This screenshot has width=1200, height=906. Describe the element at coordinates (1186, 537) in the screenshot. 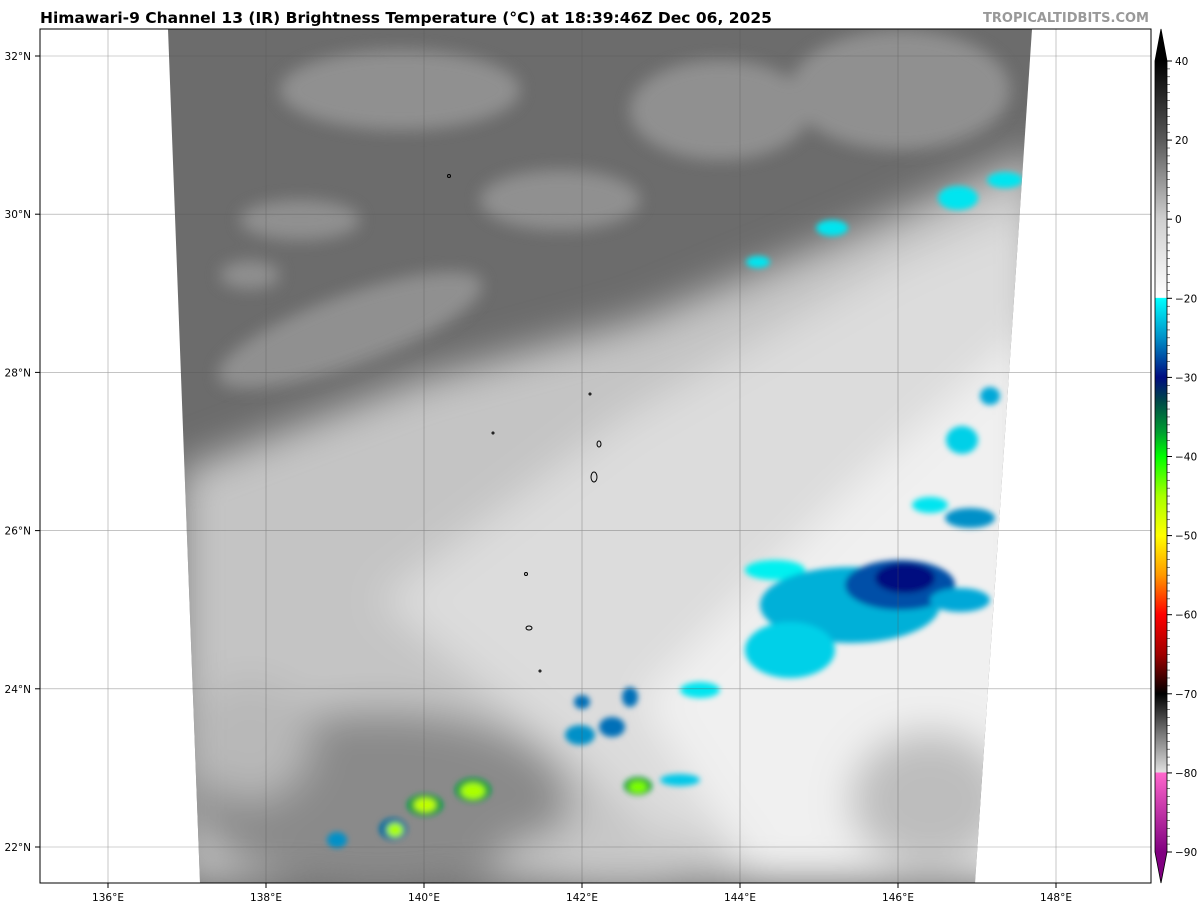

I see `colorbar-tick-label: −50` at that location.